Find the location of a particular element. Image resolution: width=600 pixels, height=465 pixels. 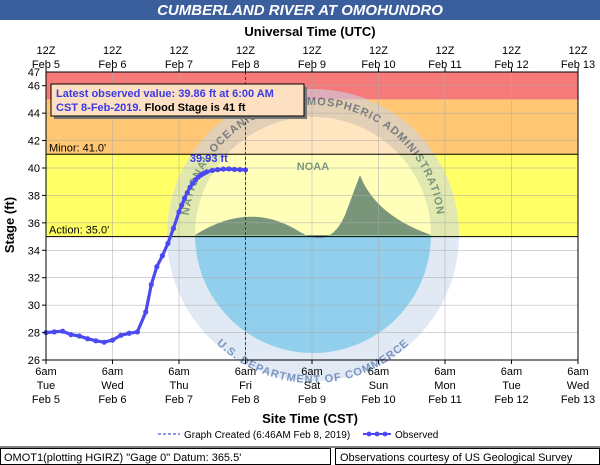

y-tick-label: 40 is located at coordinates (34, 169).